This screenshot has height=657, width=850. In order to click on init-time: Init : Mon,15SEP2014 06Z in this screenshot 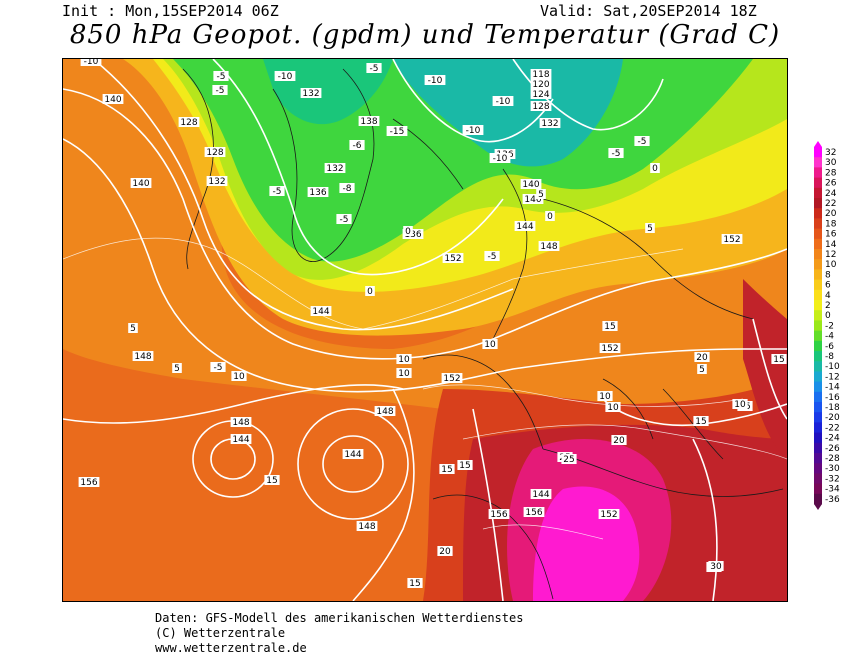, I will do `click(170, 11)`.